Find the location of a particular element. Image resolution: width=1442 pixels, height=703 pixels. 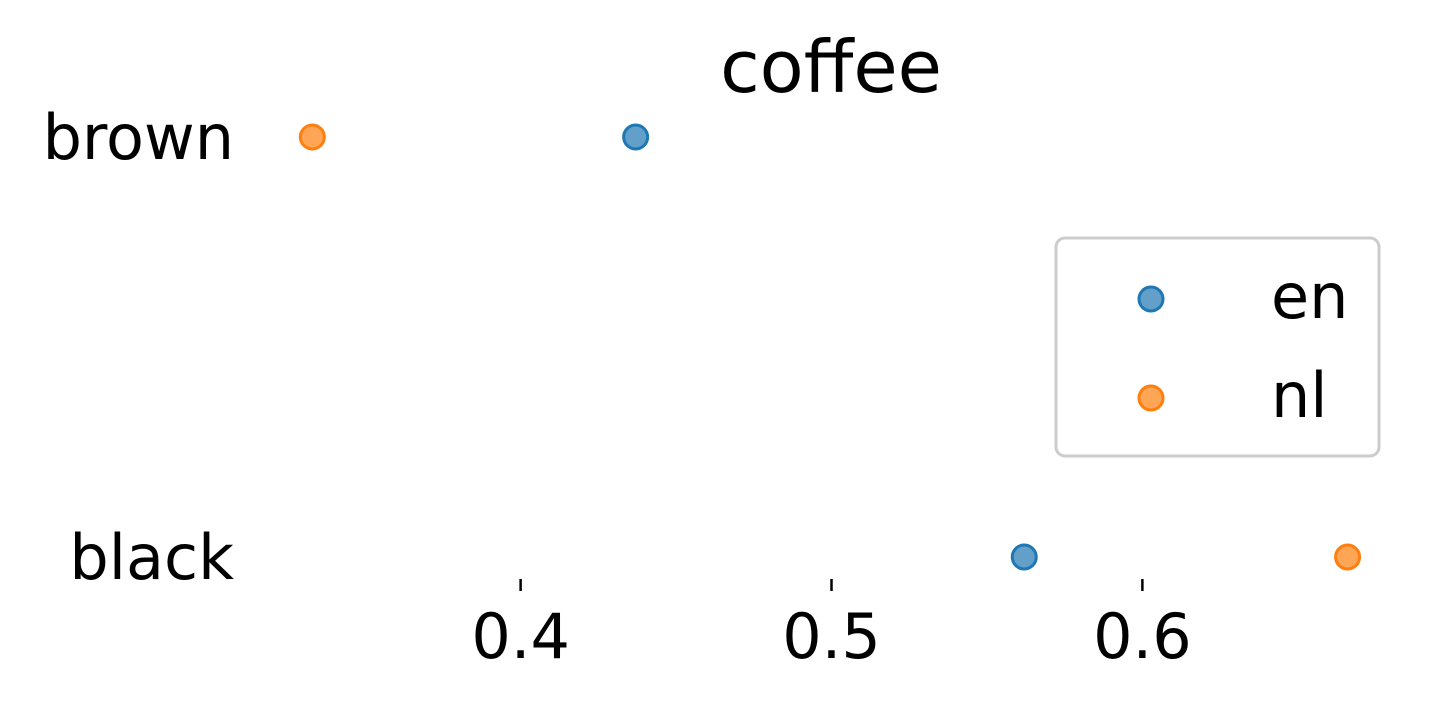

x-axis-ticks: 0.4 0.5 0.6 is located at coordinates (831, 626).